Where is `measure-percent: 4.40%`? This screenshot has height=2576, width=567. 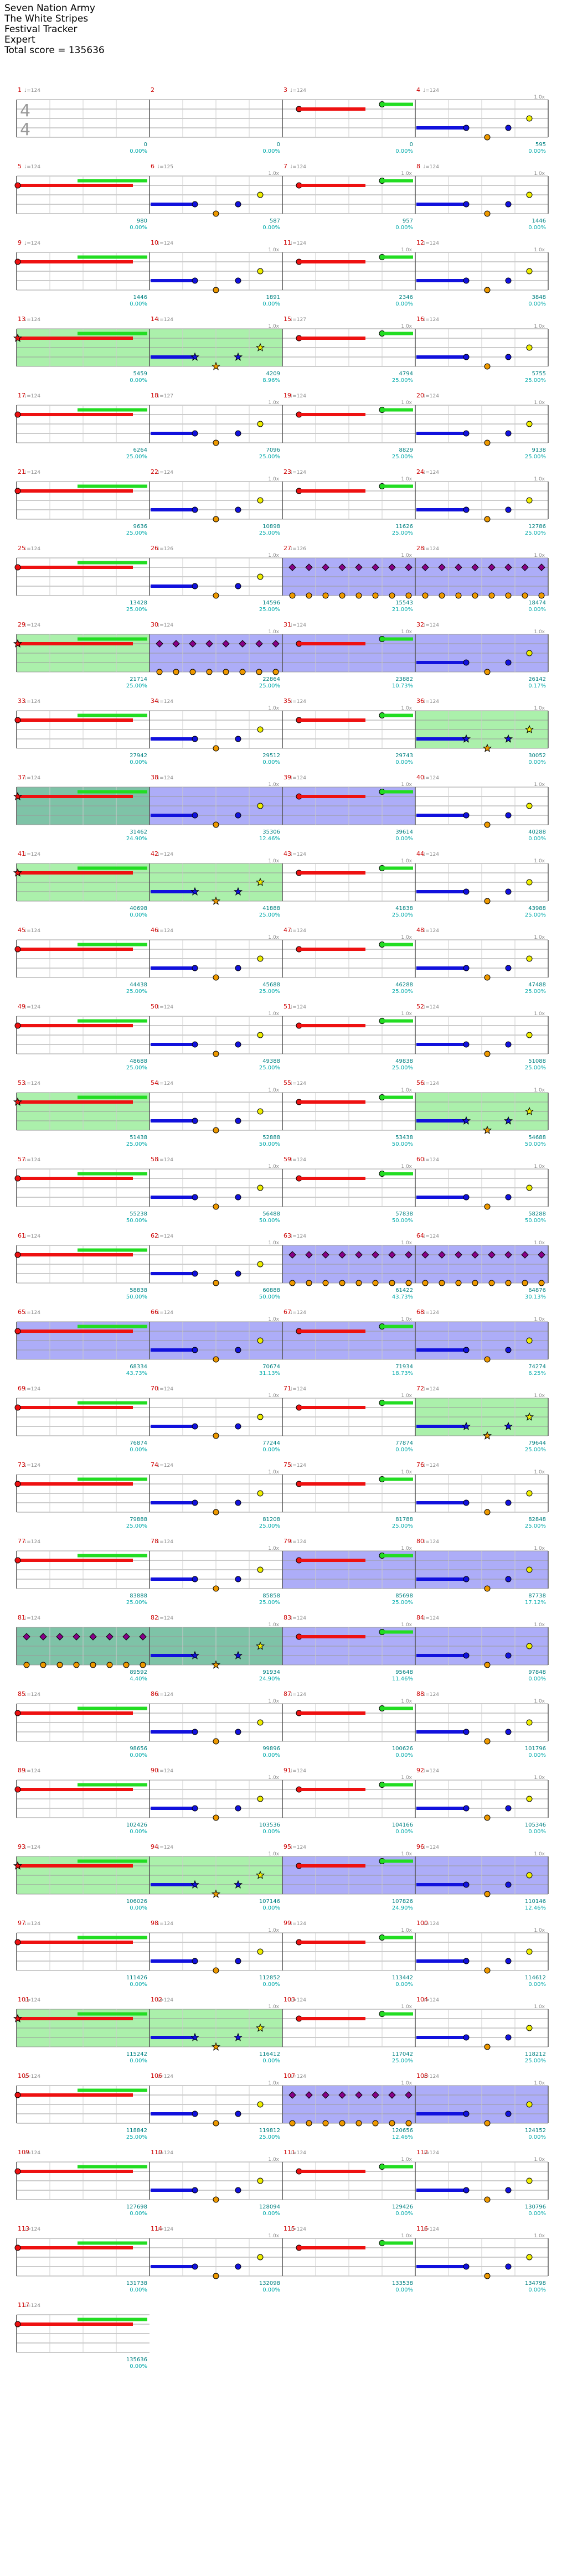
measure-percent: 4.40% is located at coordinates (138, 1679).